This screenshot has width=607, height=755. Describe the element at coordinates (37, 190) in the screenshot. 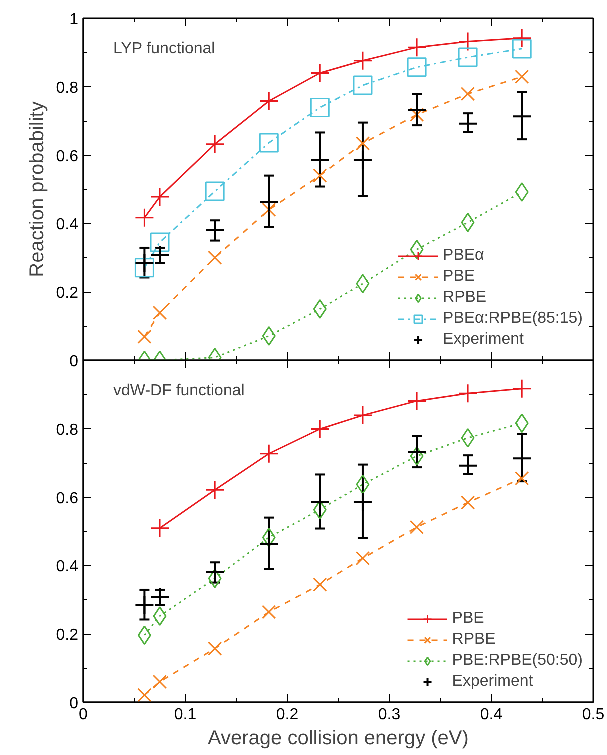

I see `y-axis-title: Reaction probability` at that location.